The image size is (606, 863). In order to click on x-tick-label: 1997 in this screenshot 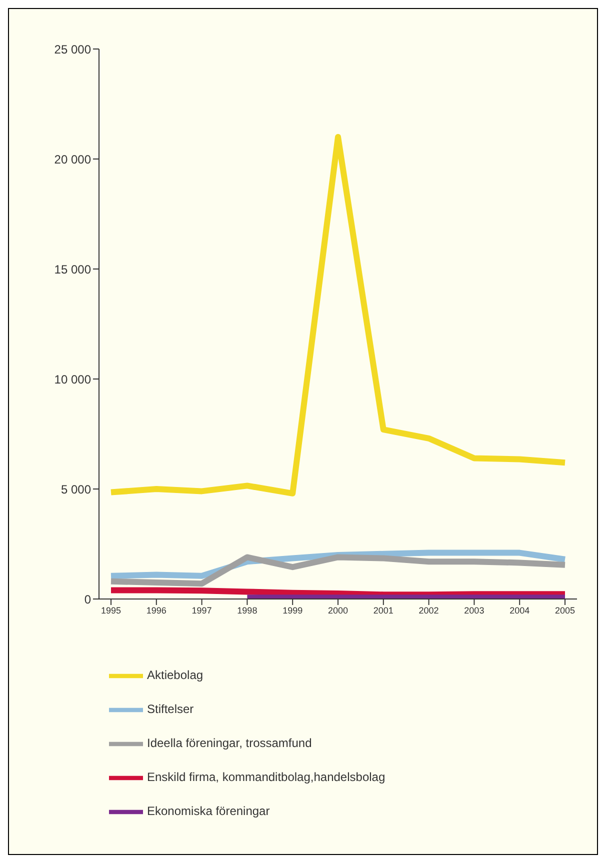, I will do `click(202, 610)`.